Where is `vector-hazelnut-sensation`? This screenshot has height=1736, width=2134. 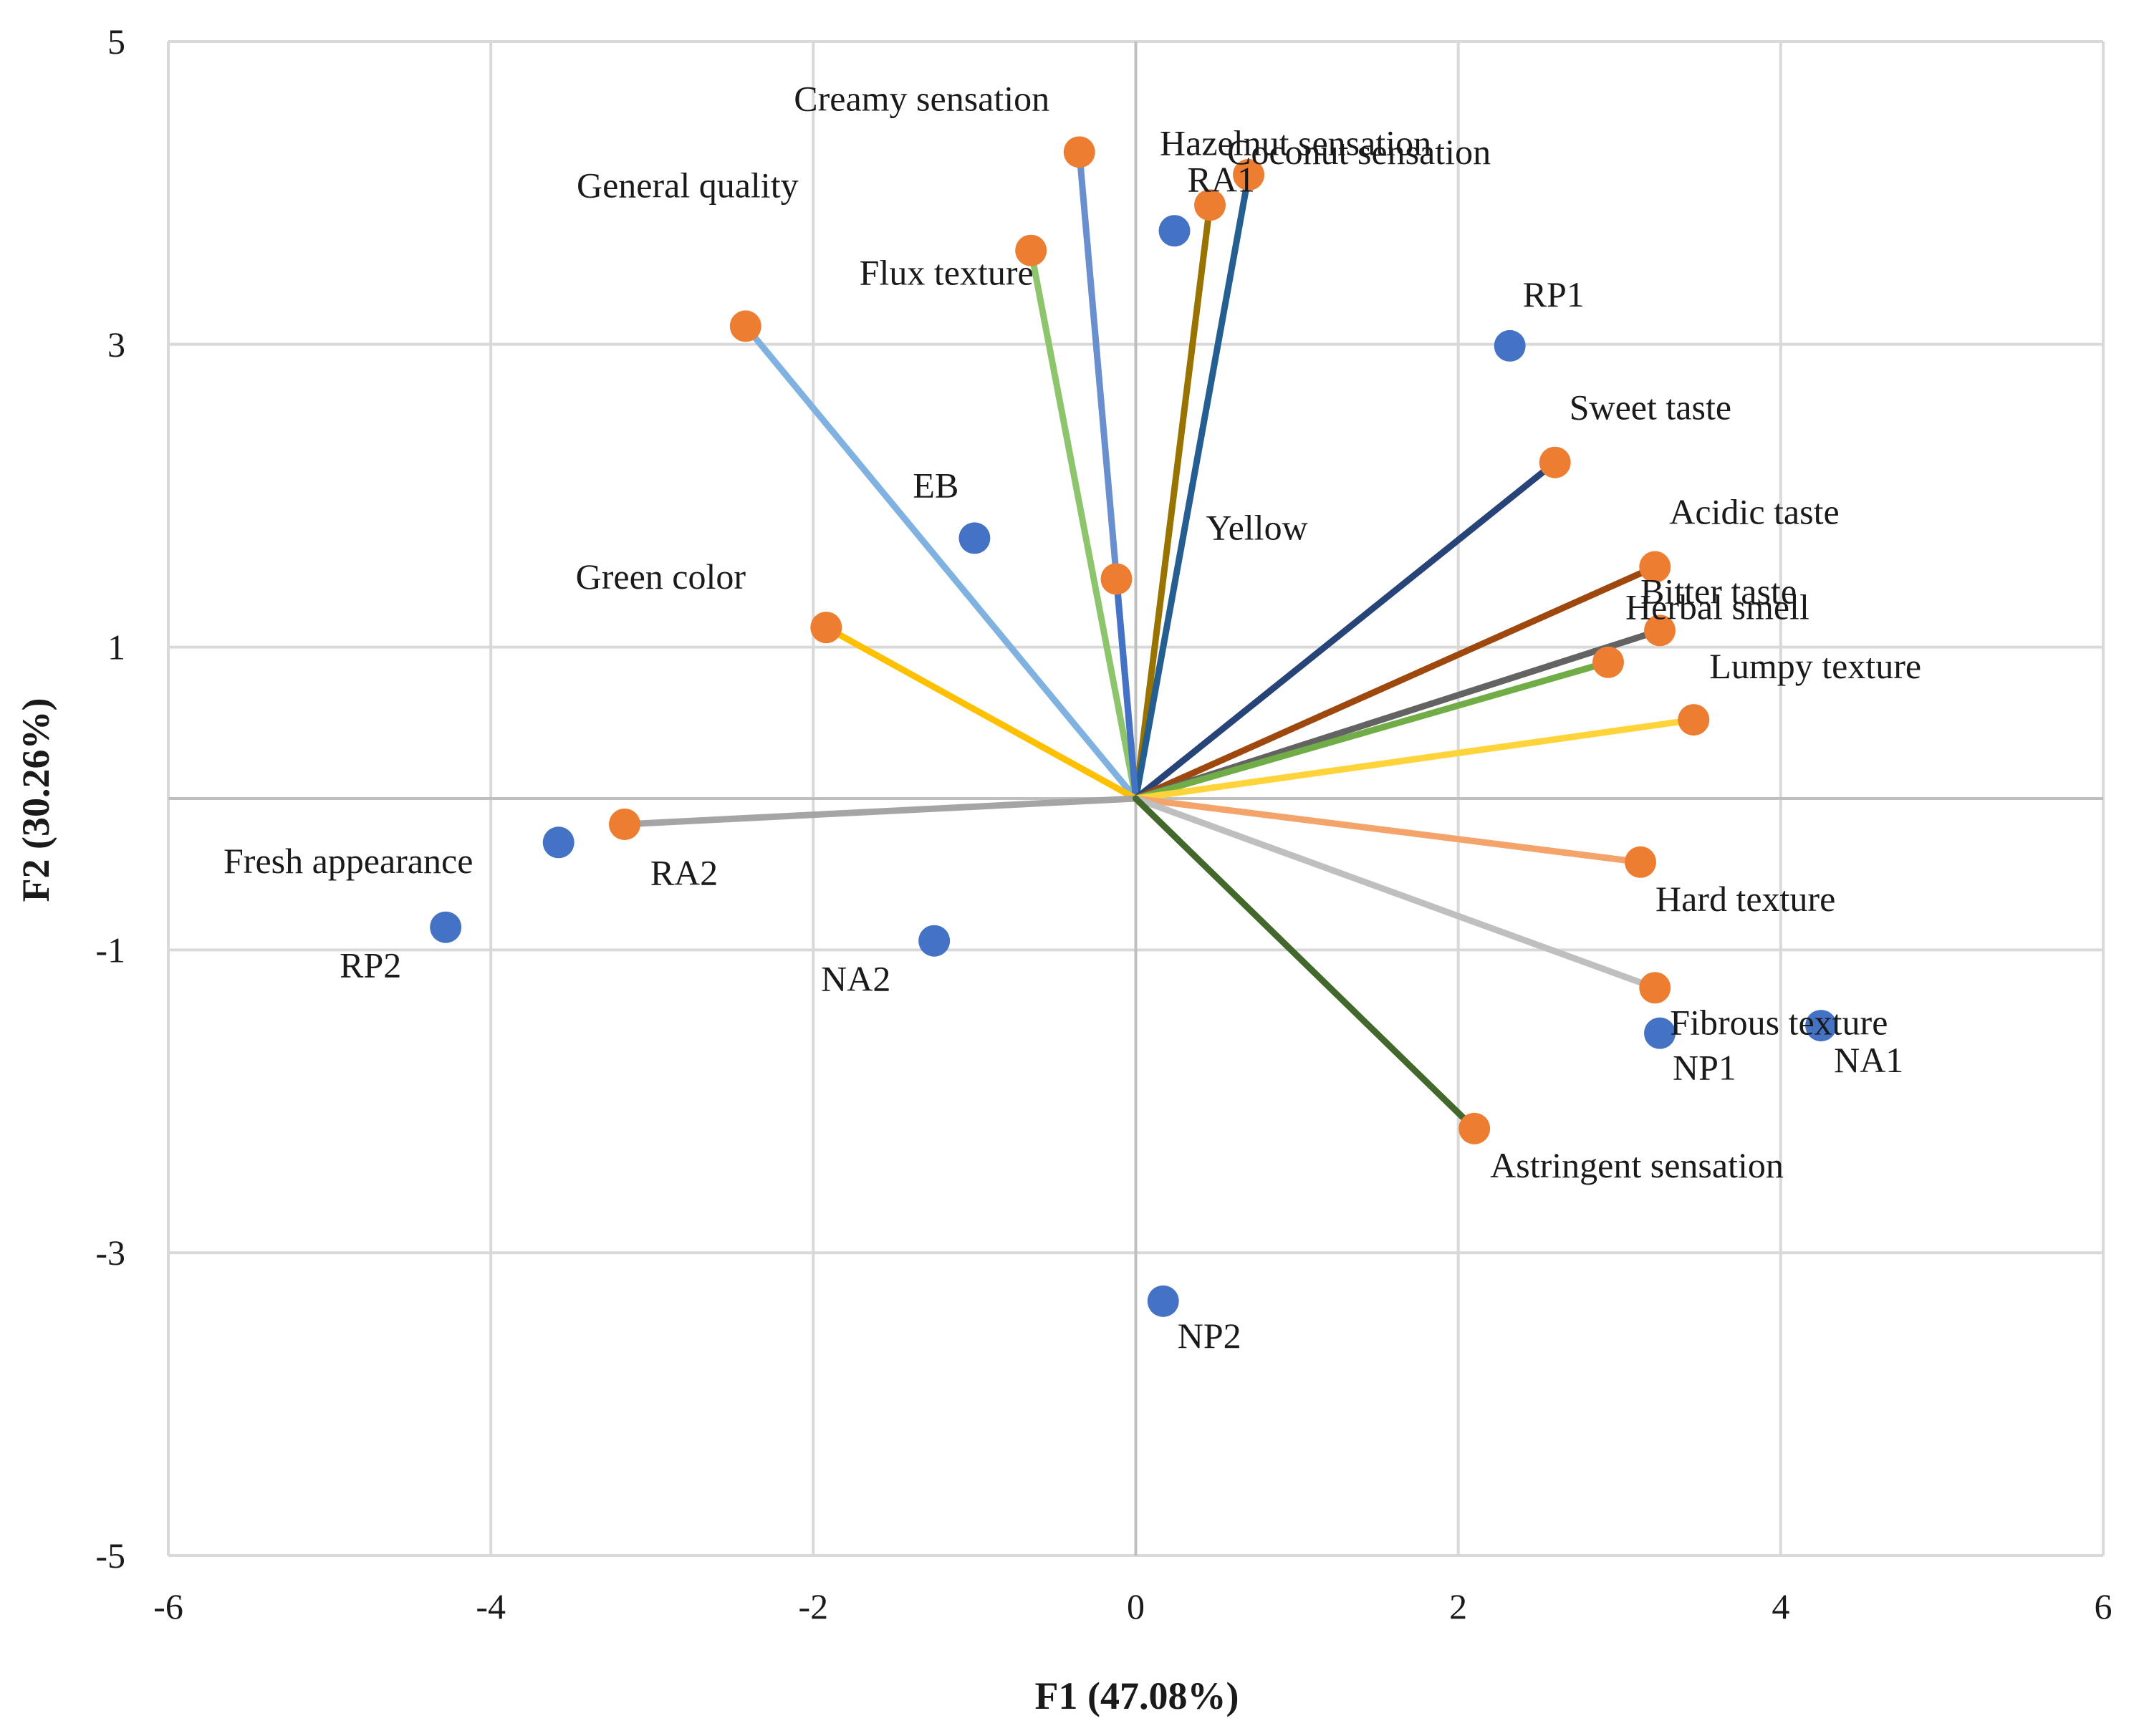
vector-hazelnut-sensation is located at coordinates (1173, 502).